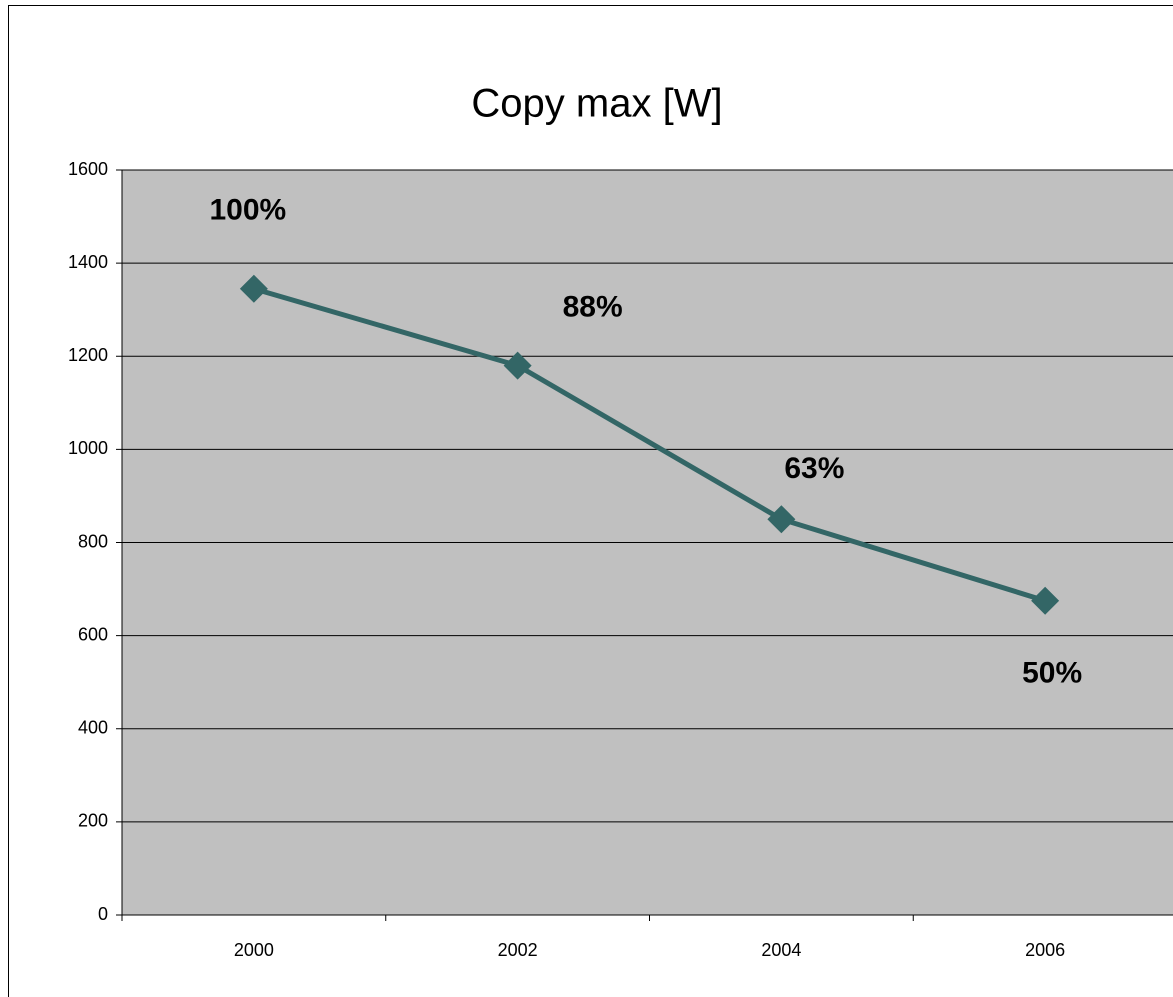 The width and height of the screenshot is (1173, 997). Describe the element at coordinates (781, 950) in the screenshot. I see `x-tick-label: 2004` at that location.